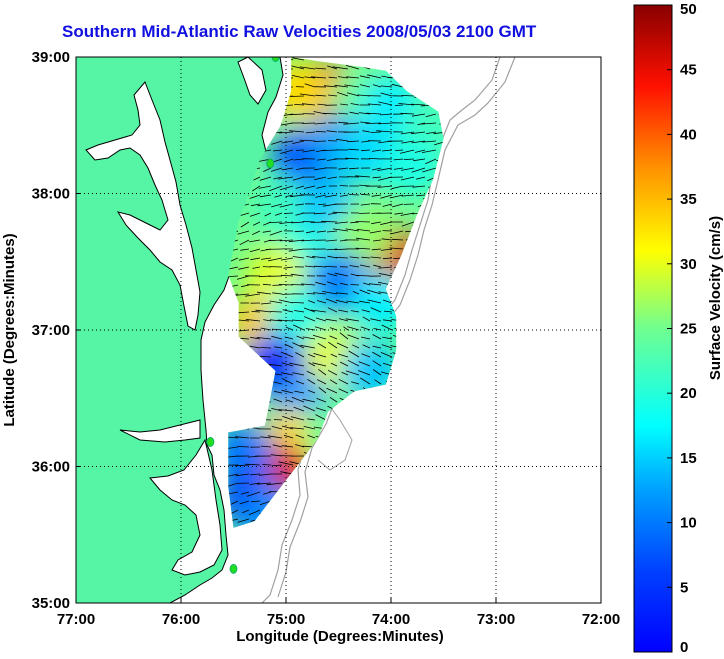 This screenshot has width=724, height=659. Describe the element at coordinates (160, 431) in the screenshot. I see `albemarle-sound` at that location.